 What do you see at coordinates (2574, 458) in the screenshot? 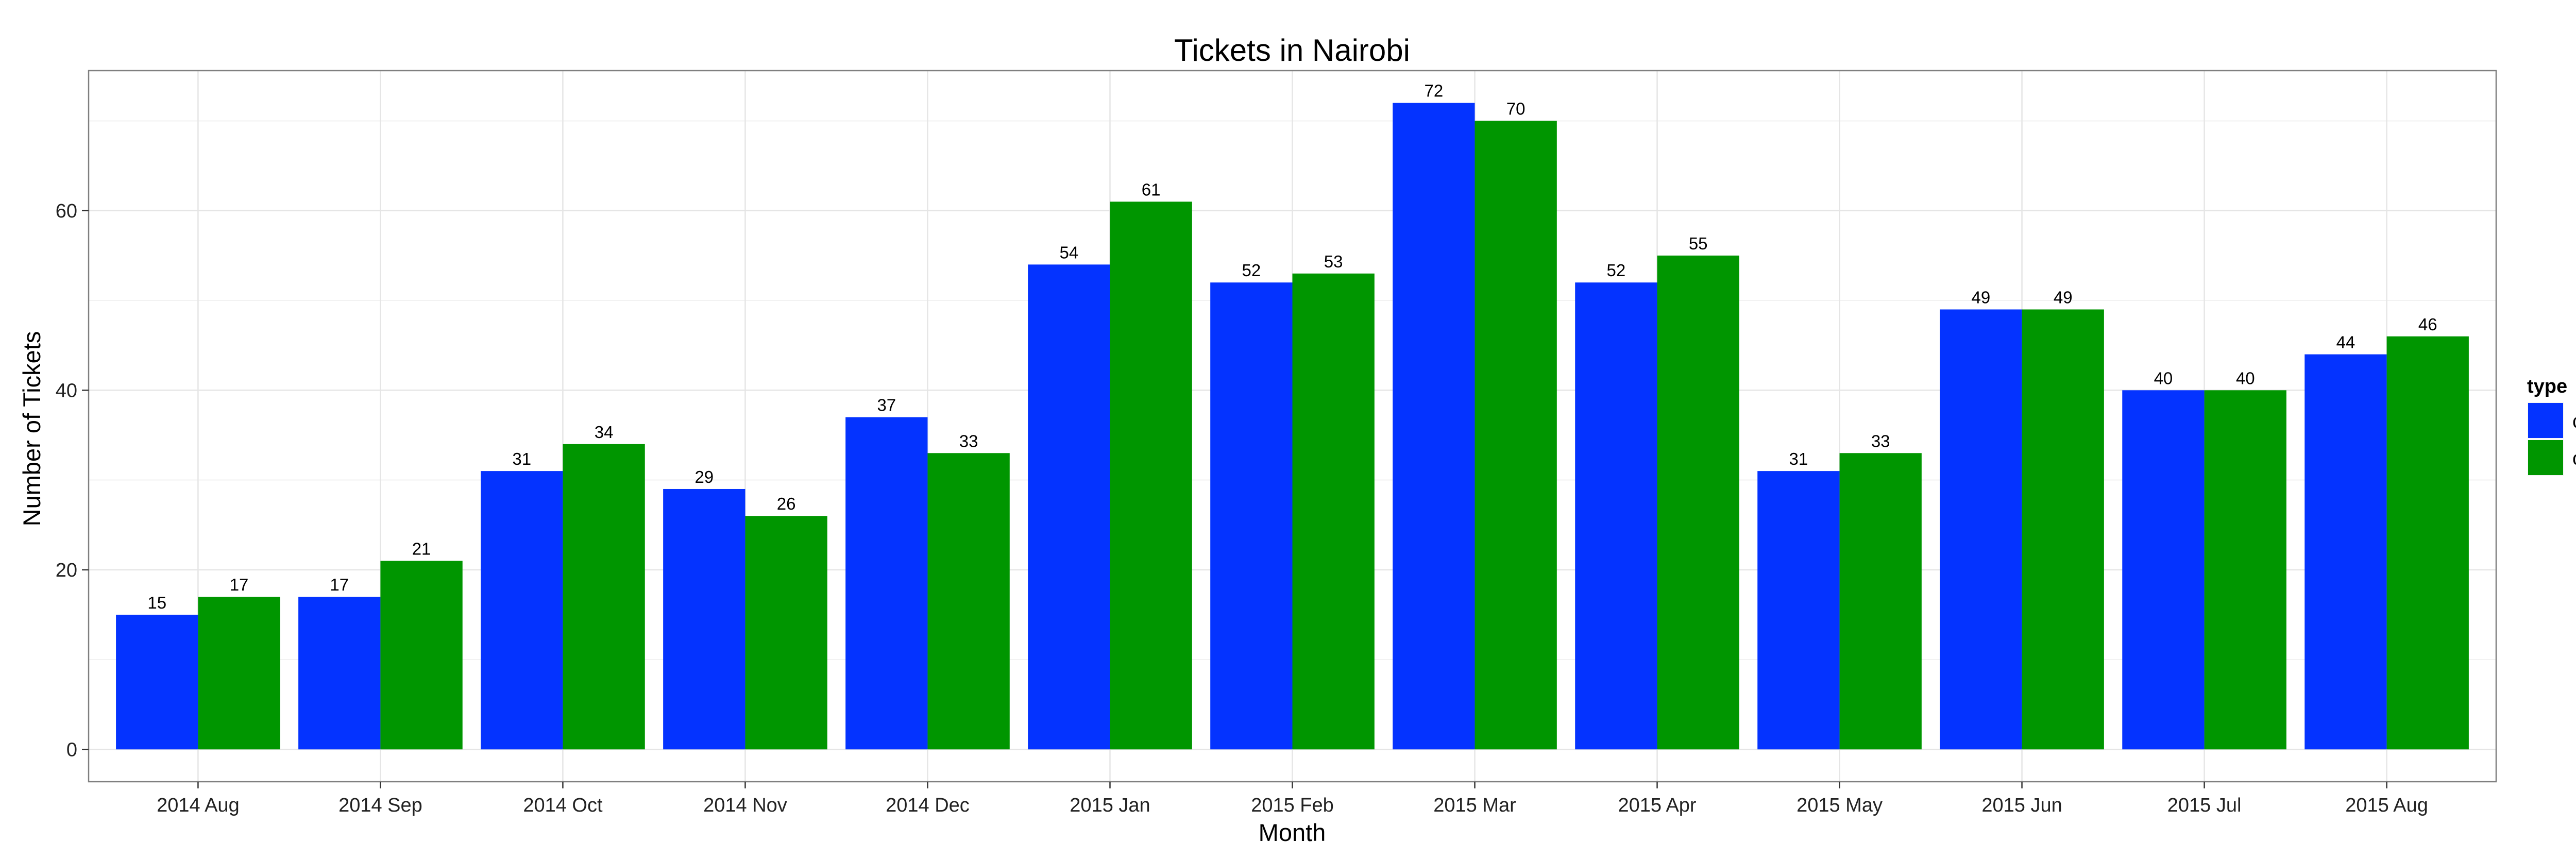
I see `legend-label-open: open` at bounding box center [2574, 458].